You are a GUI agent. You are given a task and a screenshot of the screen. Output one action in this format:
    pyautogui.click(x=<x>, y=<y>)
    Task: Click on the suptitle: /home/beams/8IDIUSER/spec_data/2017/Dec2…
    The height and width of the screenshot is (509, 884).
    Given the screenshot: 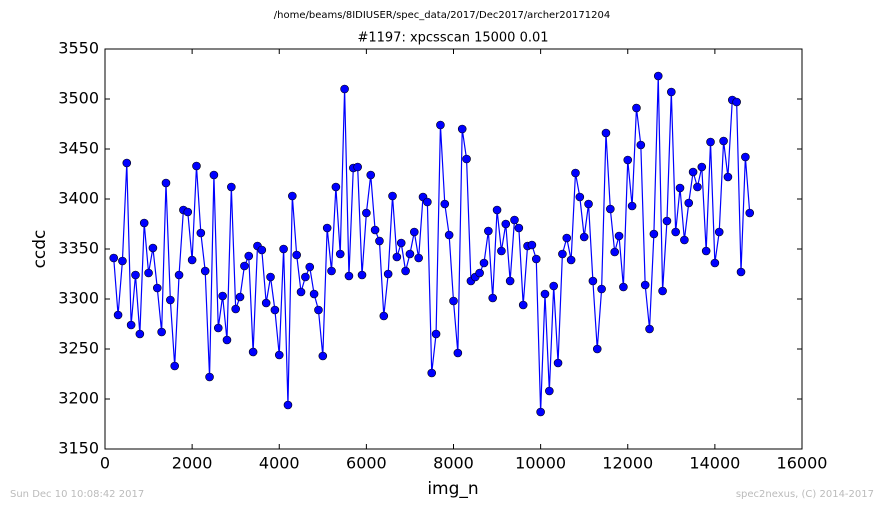 What is the action you would take?
    pyautogui.click(x=442, y=15)
    